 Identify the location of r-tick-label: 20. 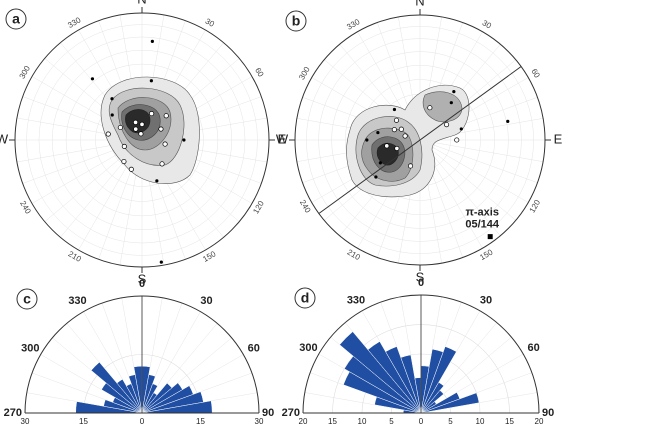
(539, 421).